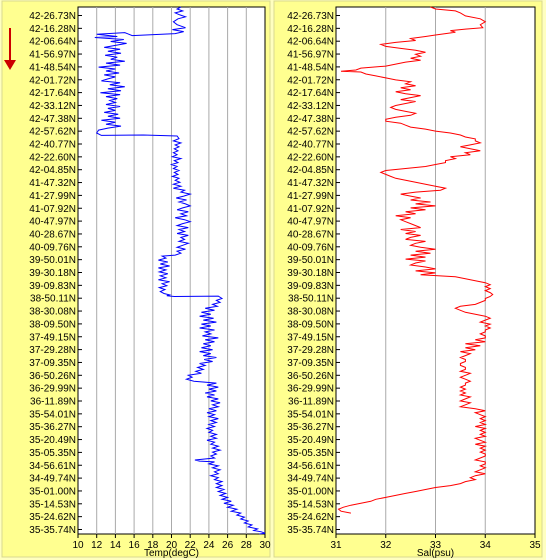  Describe the element at coordinates (97, 545) in the screenshot. I see `x-tick-label: 12` at that location.